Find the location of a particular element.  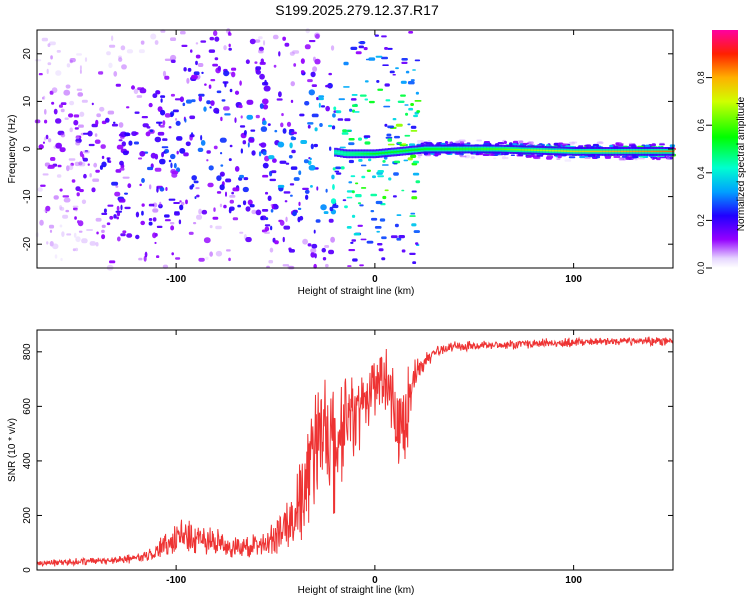

snr-x-axis-label: Height of straight line (km) is located at coordinates (356, 590).